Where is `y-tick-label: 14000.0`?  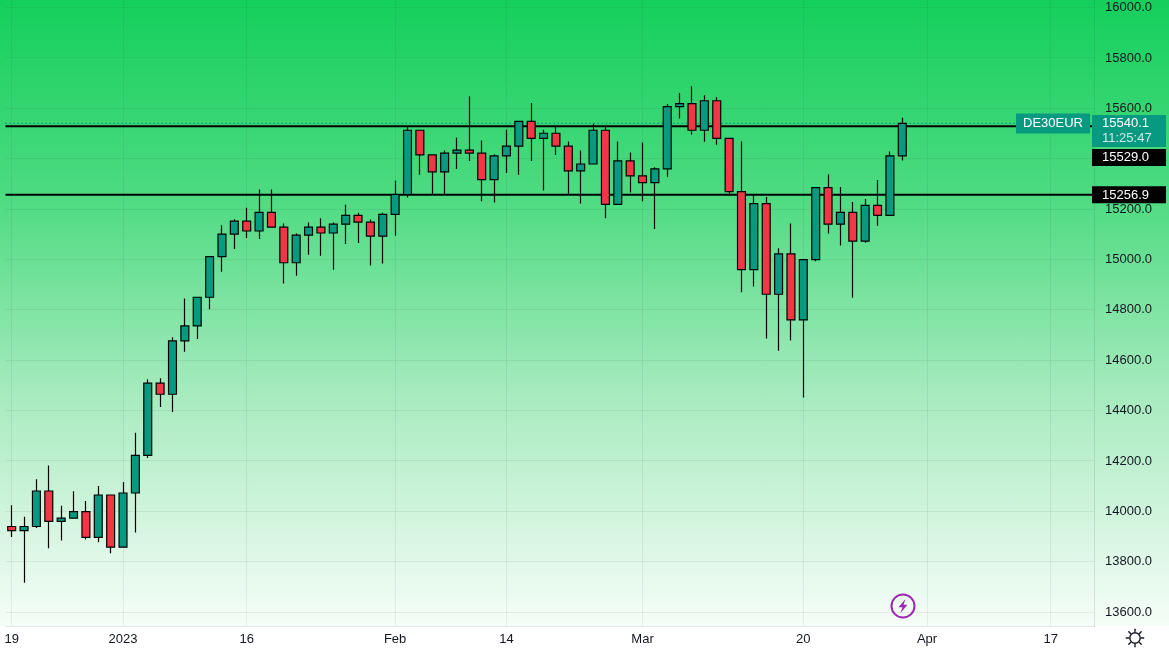 y-tick-label: 14000.0 is located at coordinates (1128, 510).